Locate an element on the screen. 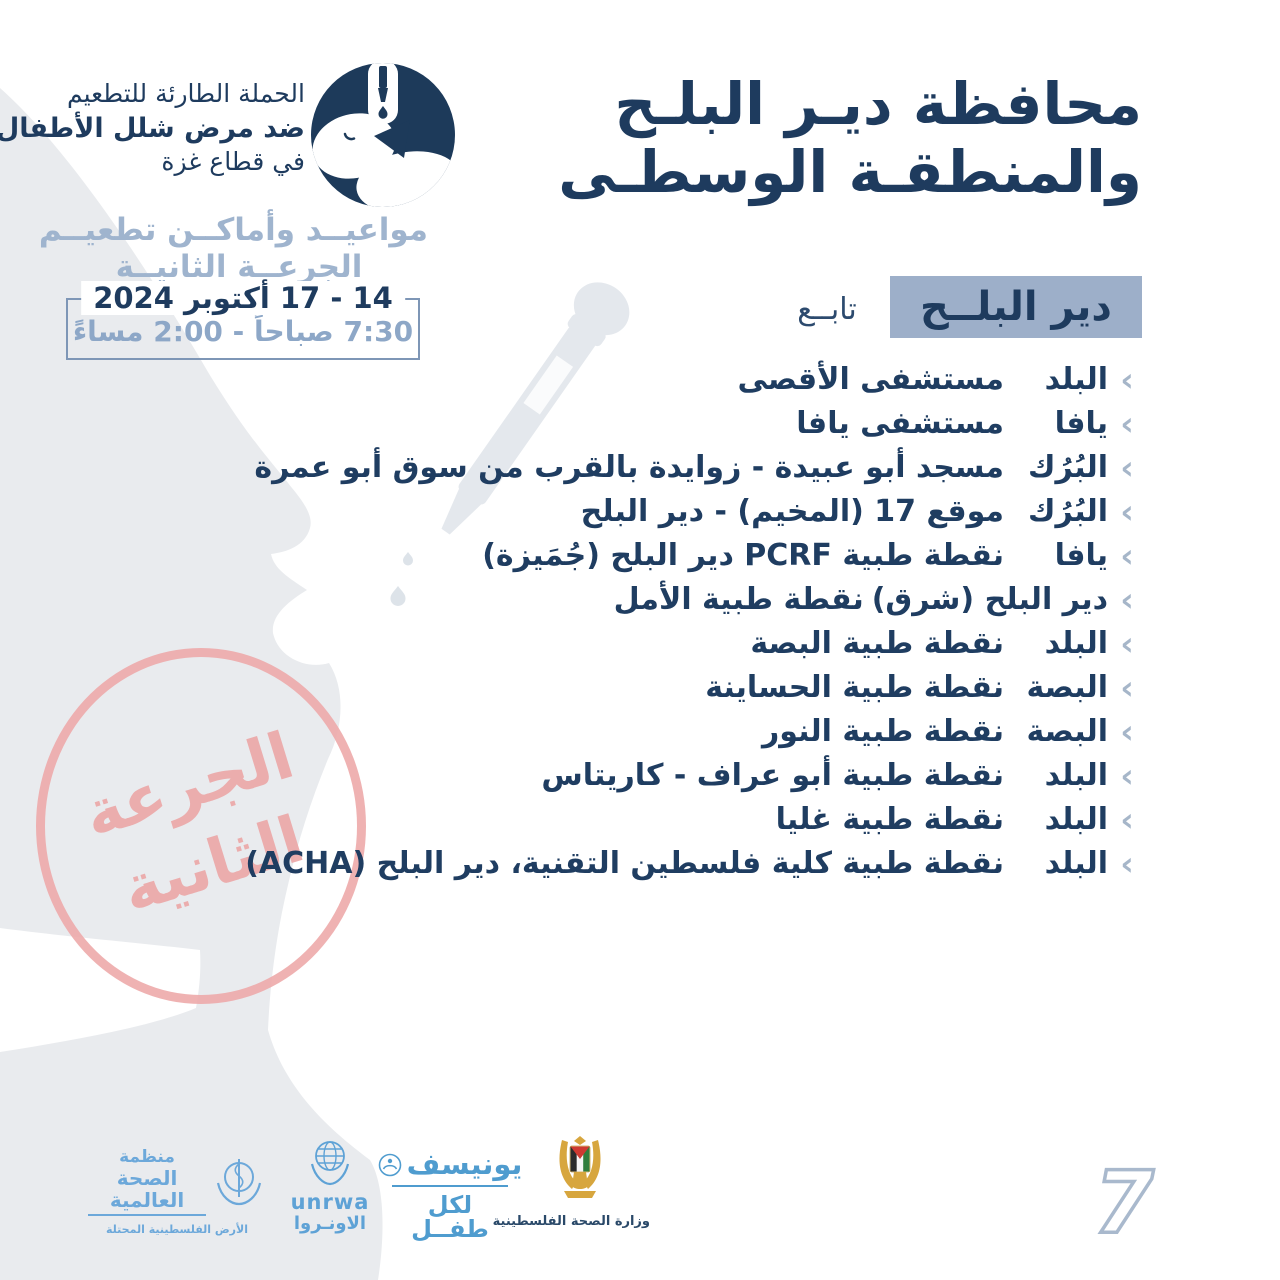  palestine-eagle-emblem-icon is located at coordinates (580, 1174).